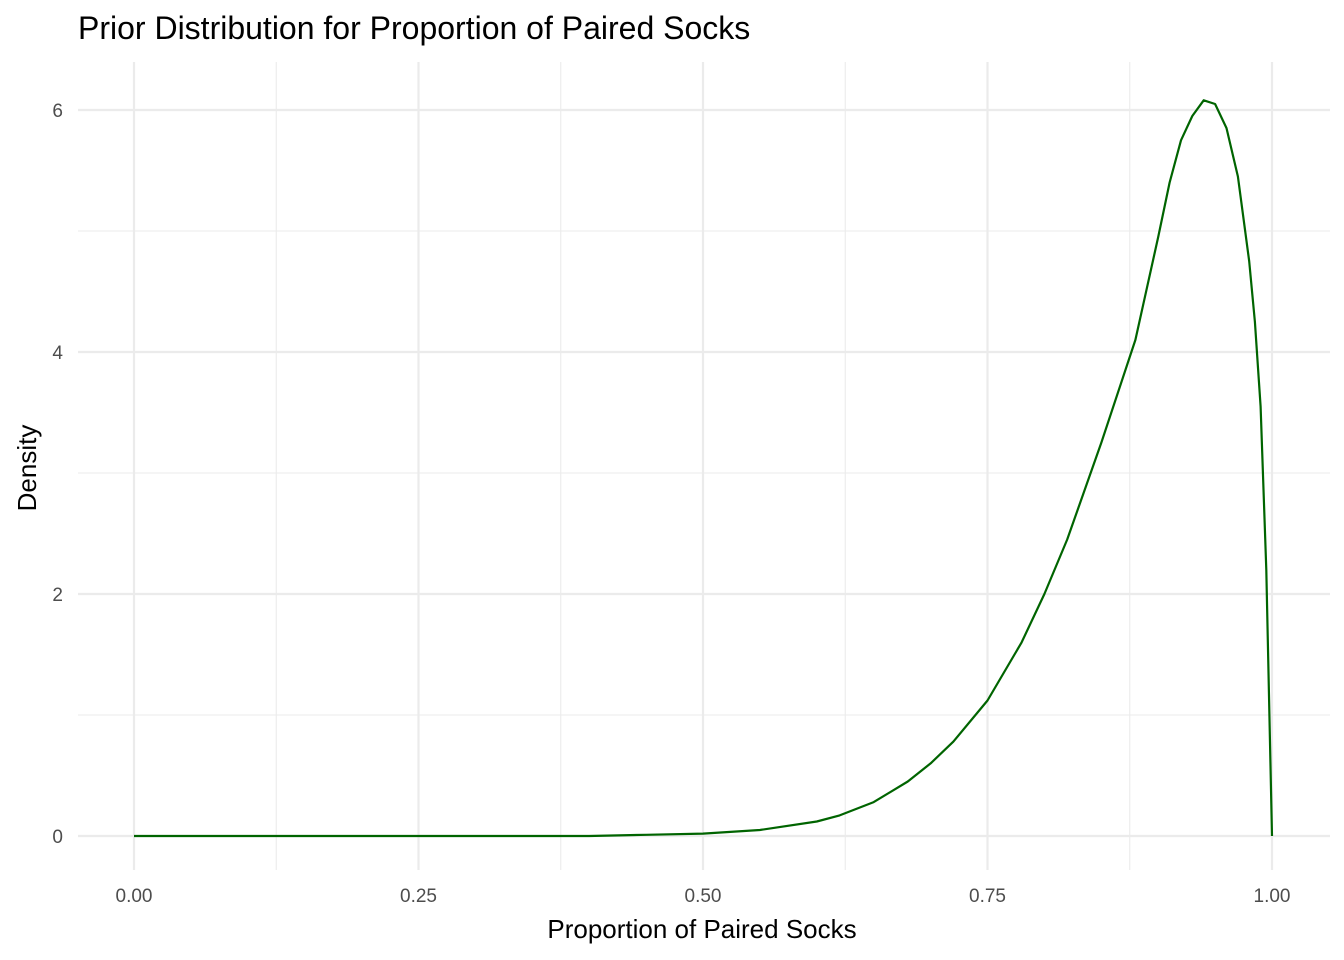 The height and width of the screenshot is (960, 1344). Describe the element at coordinates (703, 896) in the screenshot. I see `x-tick-label: 0.50` at that location.